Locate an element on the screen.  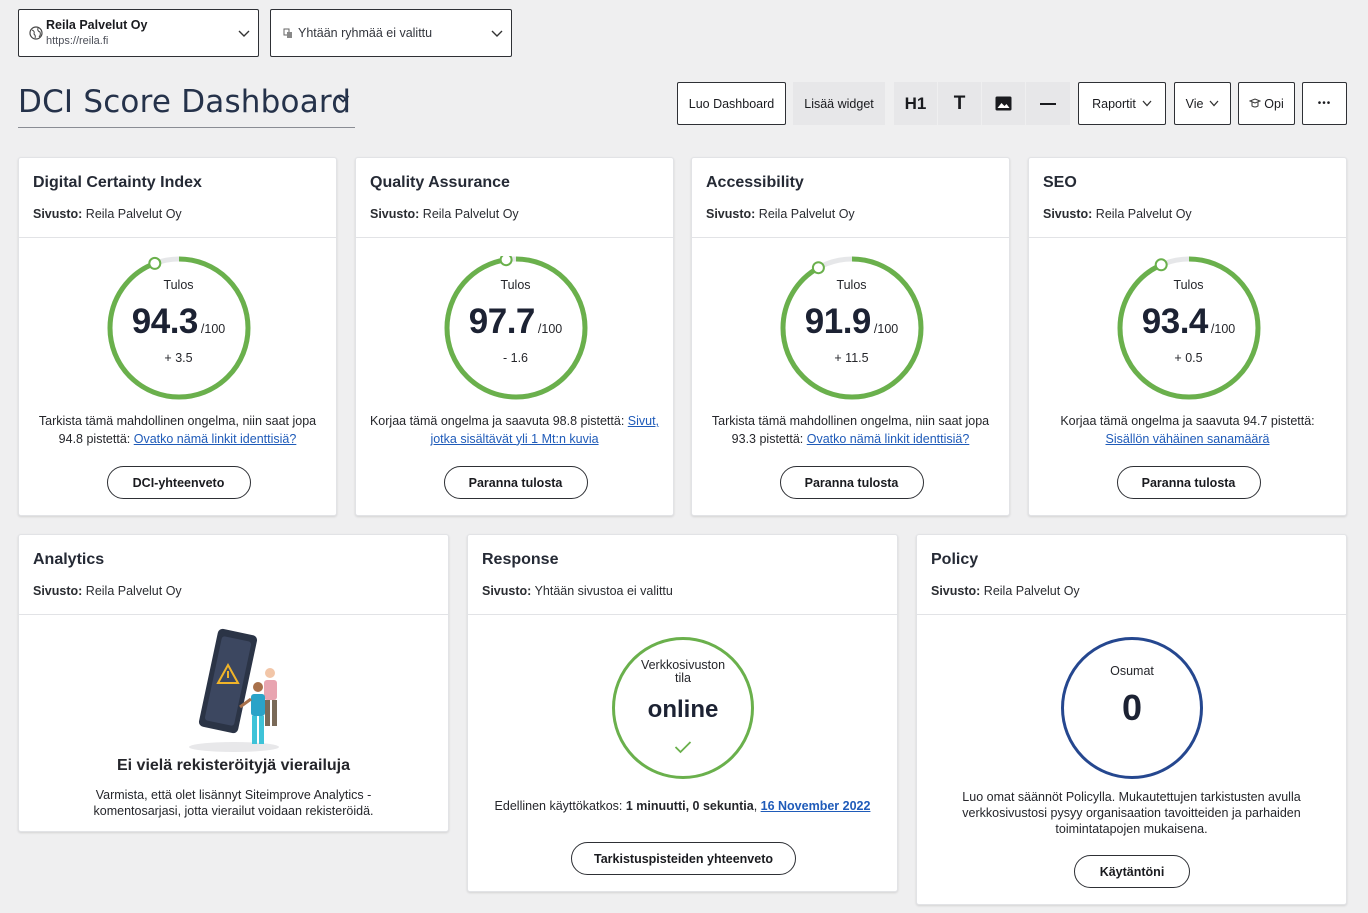
hint-link: Sivut, jotka sisältävät yli 1 Mt:n kuvia is located at coordinates (545, 430).